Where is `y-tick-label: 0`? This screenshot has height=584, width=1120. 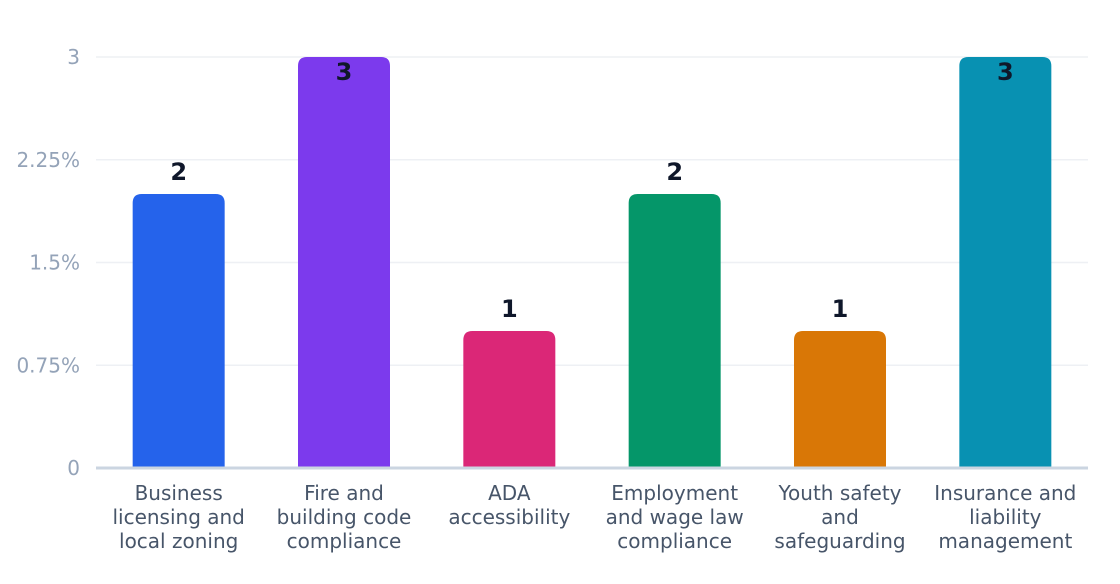 y-tick-label: 0 is located at coordinates (73, 468).